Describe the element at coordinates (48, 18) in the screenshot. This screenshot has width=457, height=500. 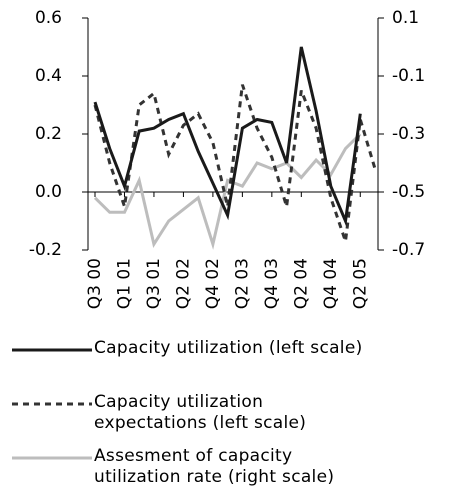
I see `y-tick-label: 0.6` at that location.